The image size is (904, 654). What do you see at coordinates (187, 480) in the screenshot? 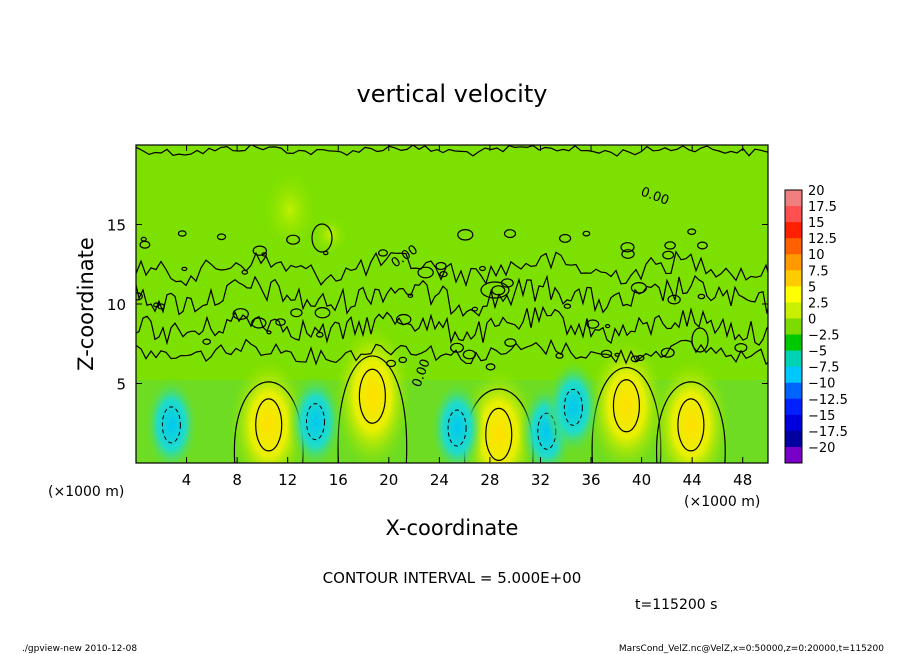
I see `x-tick-label: 4` at bounding box center [187, 480].